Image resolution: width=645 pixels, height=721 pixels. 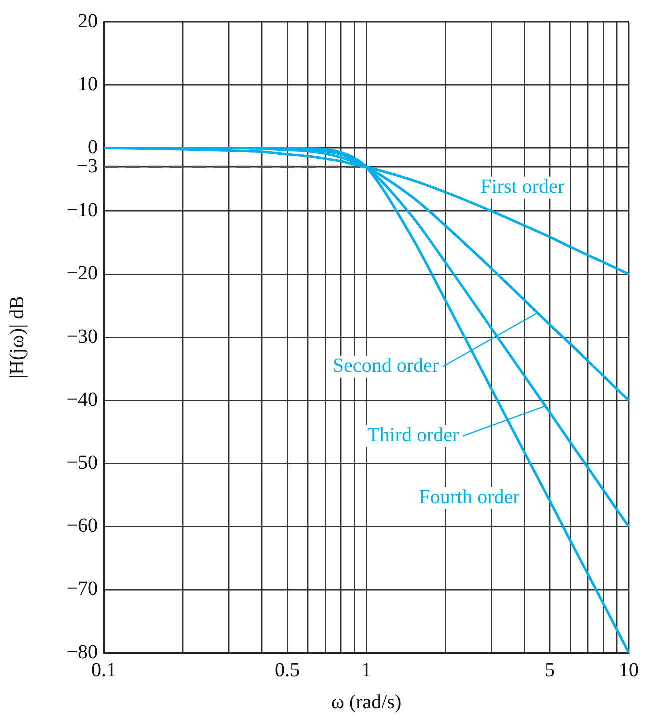 I want to click on y-tick-label: −10, so click(x=82, y=211).